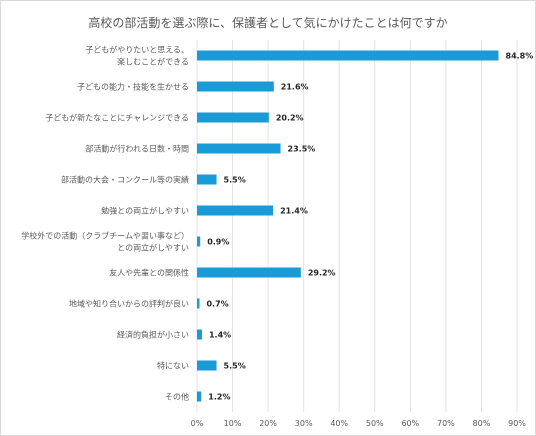  What do you see at coordinates (153, 62) in the screenshot?
I see `category-label: 楽しむことができる` at bounding box center [153, 62].